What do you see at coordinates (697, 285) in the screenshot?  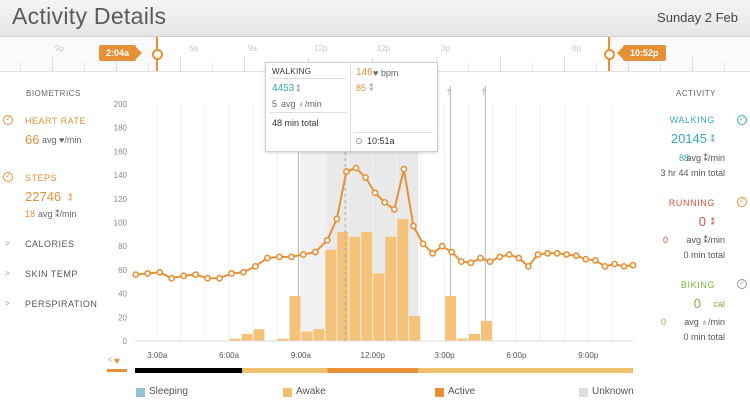 I see `biking-label: BIKING` at bounding box center [697, 285].